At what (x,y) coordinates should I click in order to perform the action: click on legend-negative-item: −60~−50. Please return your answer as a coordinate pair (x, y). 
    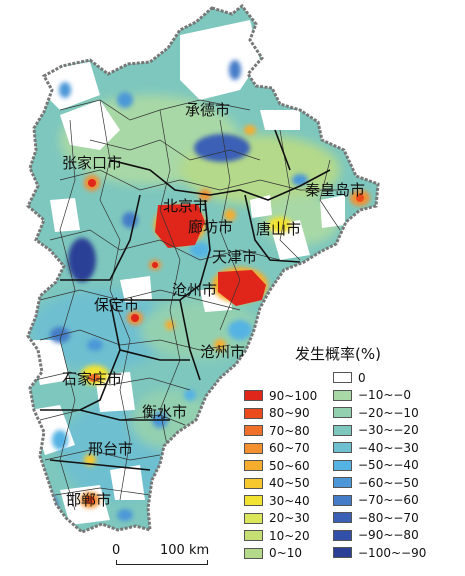
    Looking at the image, I should click on (379, 483).